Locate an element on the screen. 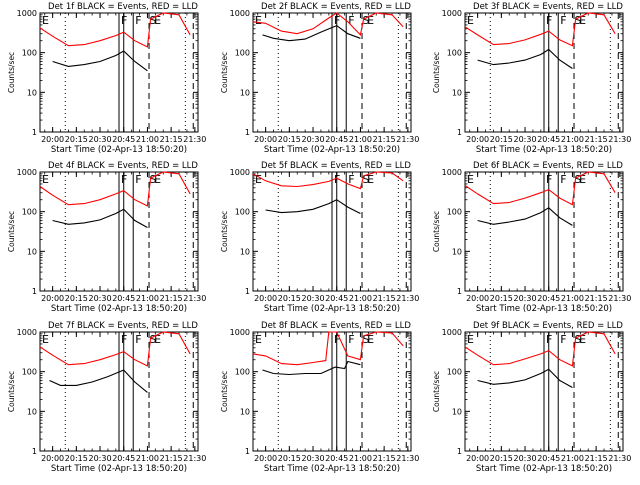 The height and width of the screenshot is (485, 640). panel-title: Det 8f BLACK = Events, RED = LLD is located at coordinates (336, 326).